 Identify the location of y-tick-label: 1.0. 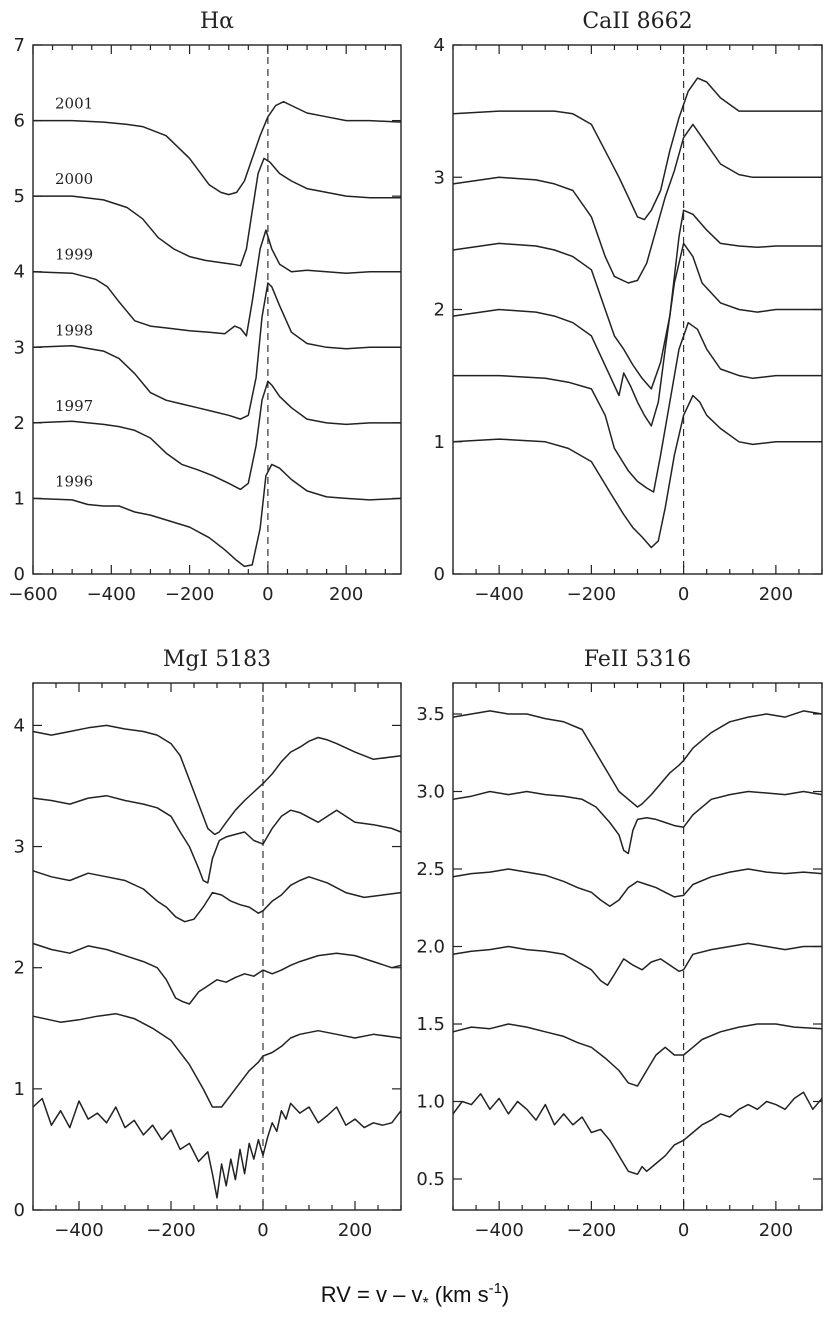
(430, 1102).